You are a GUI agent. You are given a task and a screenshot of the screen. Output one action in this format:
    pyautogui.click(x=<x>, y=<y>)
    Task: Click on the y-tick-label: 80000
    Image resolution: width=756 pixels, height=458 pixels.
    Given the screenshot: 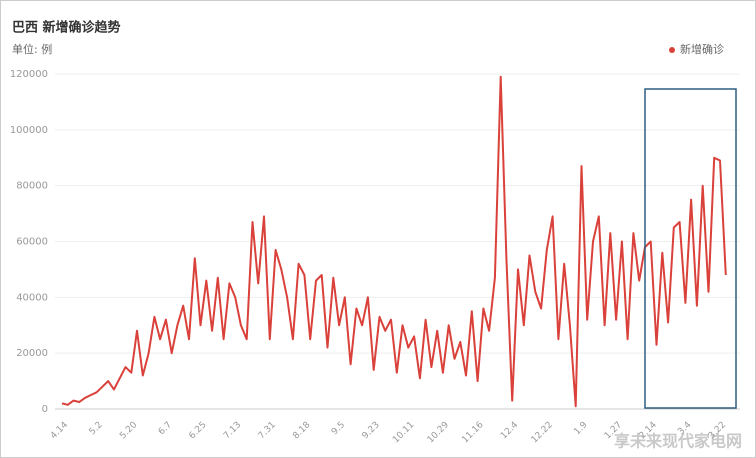 What is the action you would take?
    pyautogui.click(x=32, y=186)
    